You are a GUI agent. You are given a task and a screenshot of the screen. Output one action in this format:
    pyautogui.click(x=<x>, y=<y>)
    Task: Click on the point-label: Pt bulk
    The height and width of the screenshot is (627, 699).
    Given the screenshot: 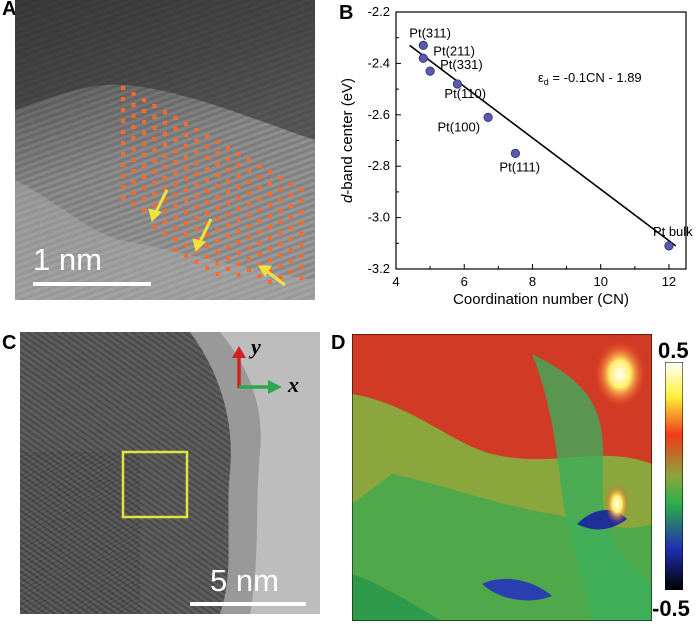 What is the action you would take?
    pyautogui.click(x=673, y=231)
    